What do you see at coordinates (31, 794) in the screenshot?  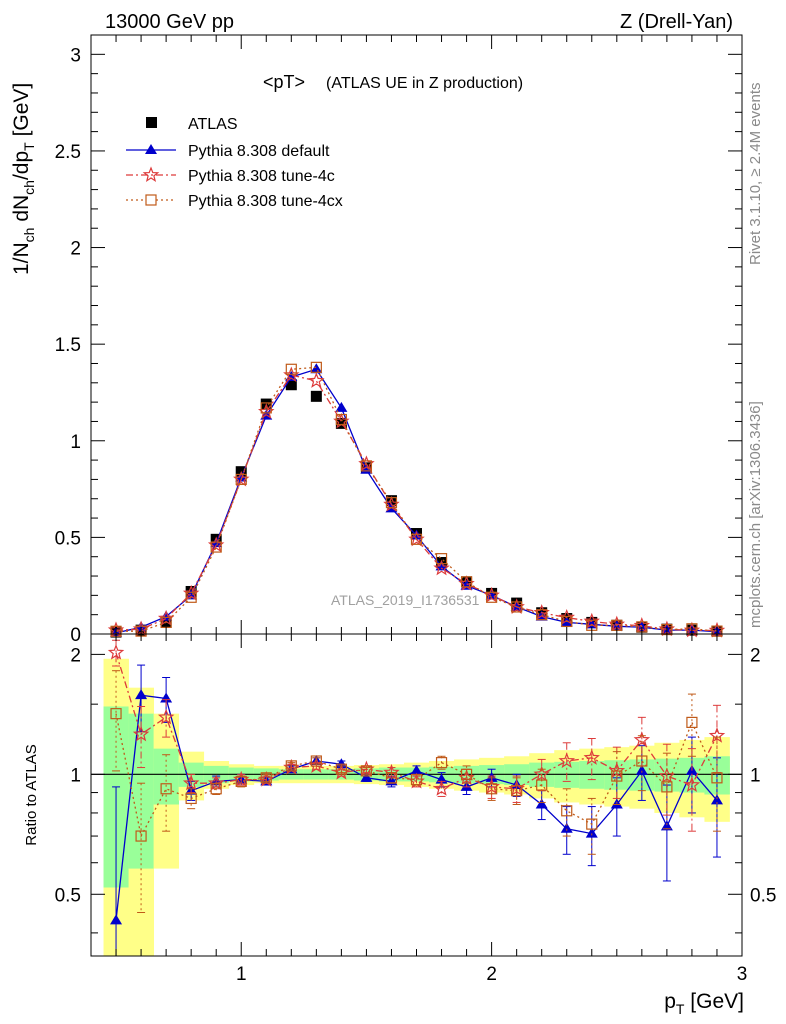 I see `ratio-plot-ylabel: Ratio to ATLAS` at bounding box center [31, 794].